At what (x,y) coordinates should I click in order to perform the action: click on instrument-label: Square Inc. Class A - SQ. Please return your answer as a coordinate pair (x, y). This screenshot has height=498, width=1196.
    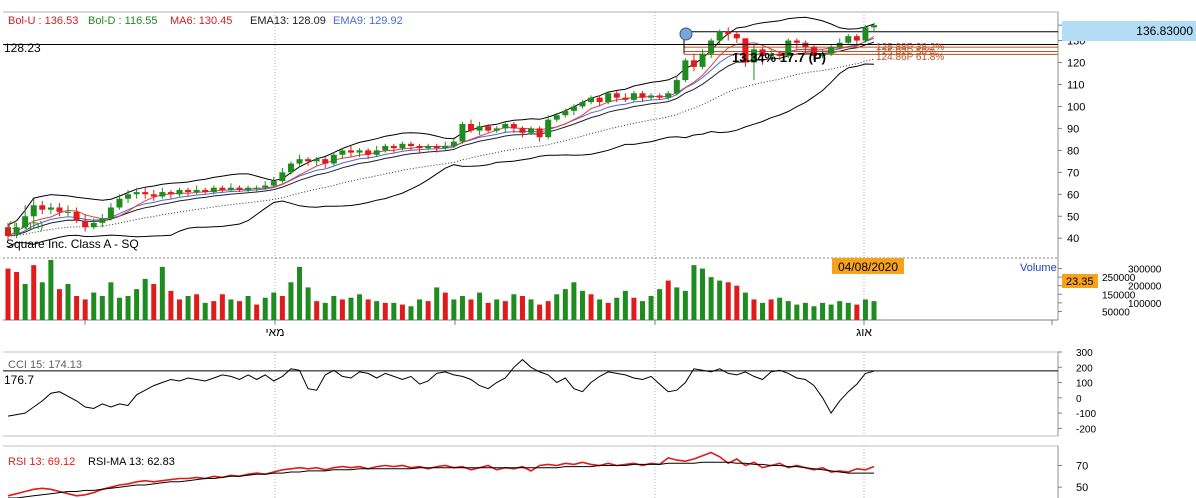
    Looking at the image, I should click on (72, 244).